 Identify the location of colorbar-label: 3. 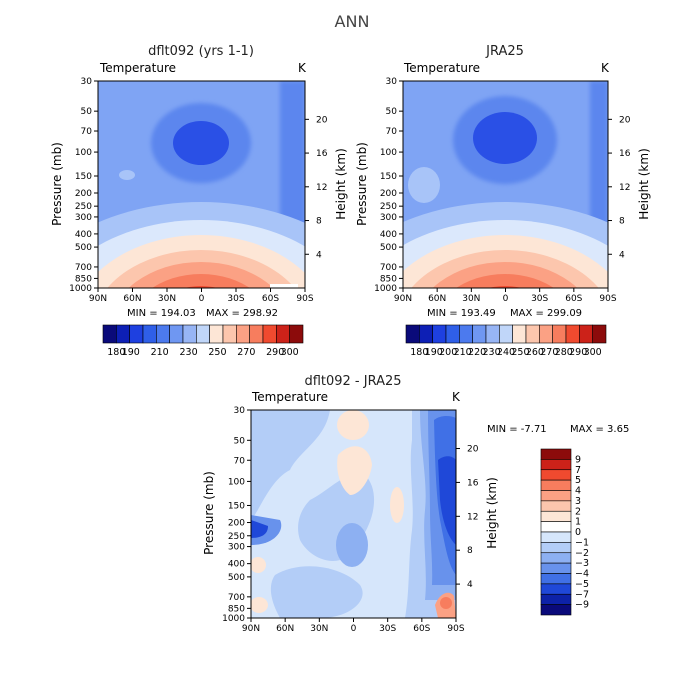
(578, 501).